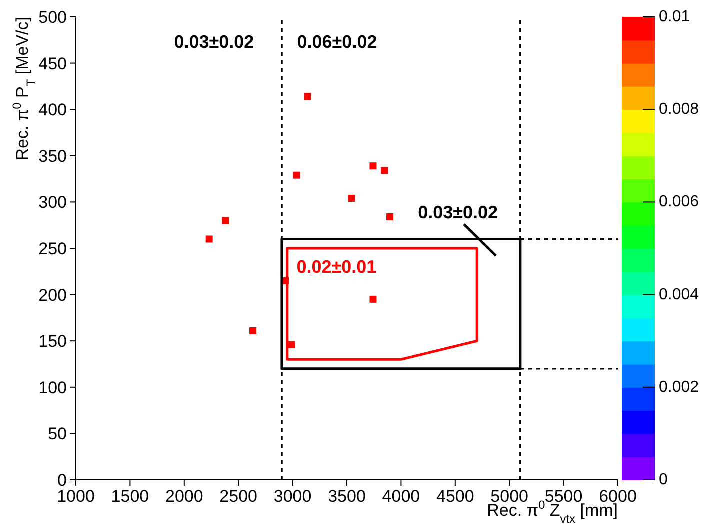  What do you see at coordinates (184, 496) in the screenshot?
I see `x-tick-label: 2000` at bounding box center [184, 496].